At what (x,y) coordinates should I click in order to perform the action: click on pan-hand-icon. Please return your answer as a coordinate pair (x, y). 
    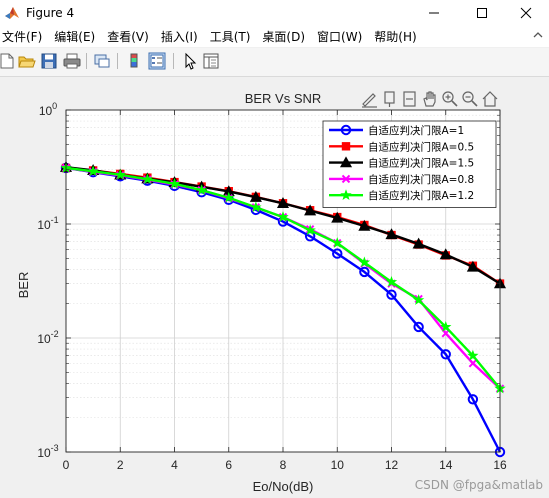
    Looking at the image, I should click on (429, 99).